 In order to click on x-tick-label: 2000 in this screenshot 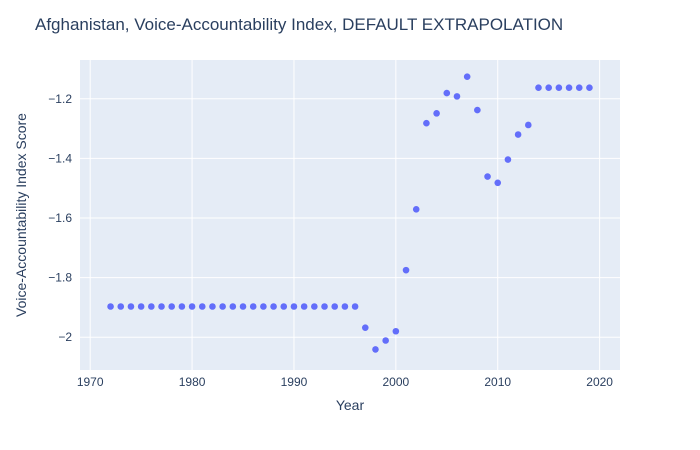, I will do `click(395, 382)`.